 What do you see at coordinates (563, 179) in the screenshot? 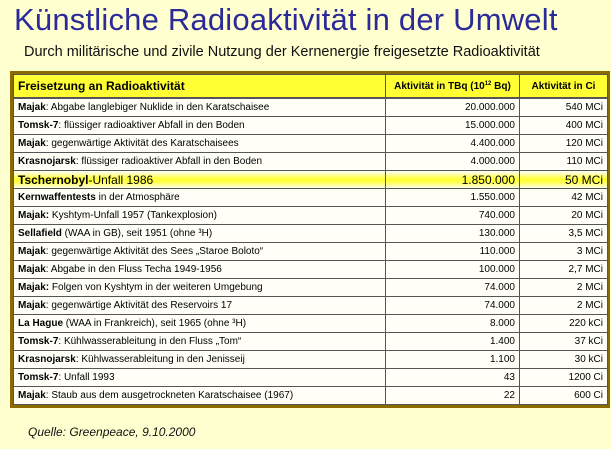
I see `activity-ci-cell: 50 MCi` at bounding box center [563, 179].